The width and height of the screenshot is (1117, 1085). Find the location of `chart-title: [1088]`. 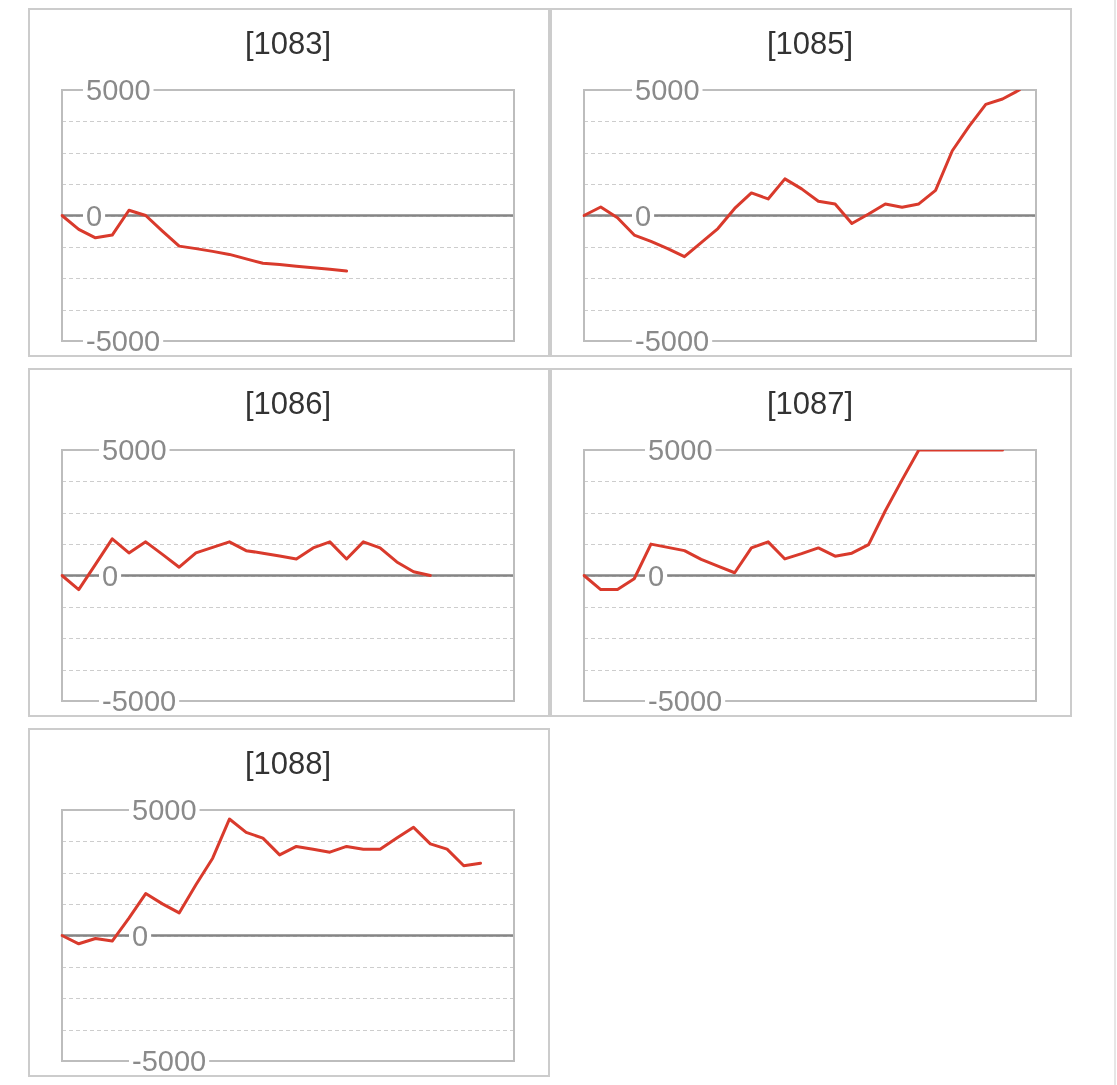

chart-title: [1088] is located at coordinates (288, 763).